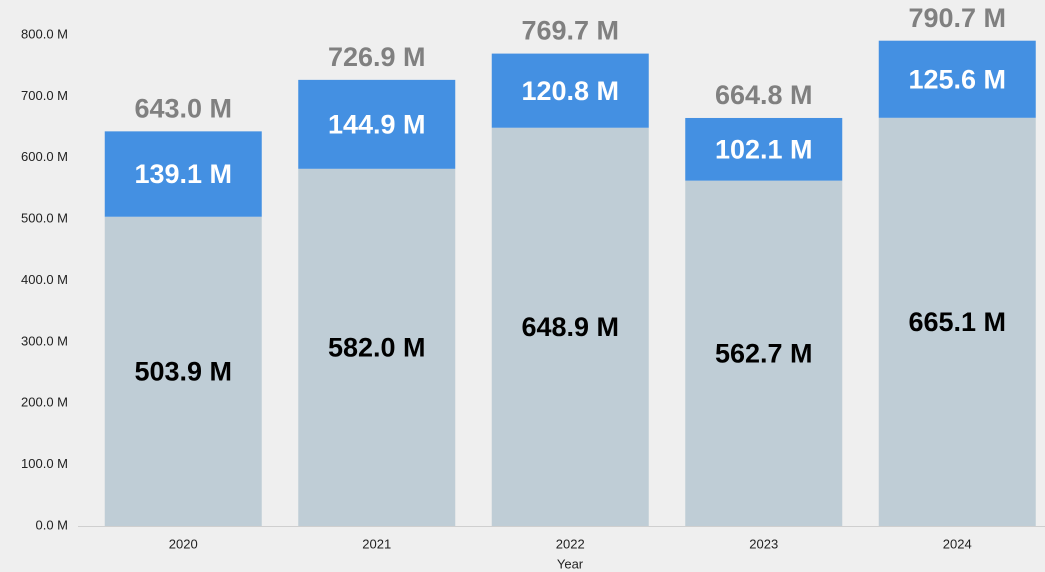  What do you see at coordinates (377, 57) in the screenshot?
I see `total-label: 726.9 M` at bounding box center [377, 57].